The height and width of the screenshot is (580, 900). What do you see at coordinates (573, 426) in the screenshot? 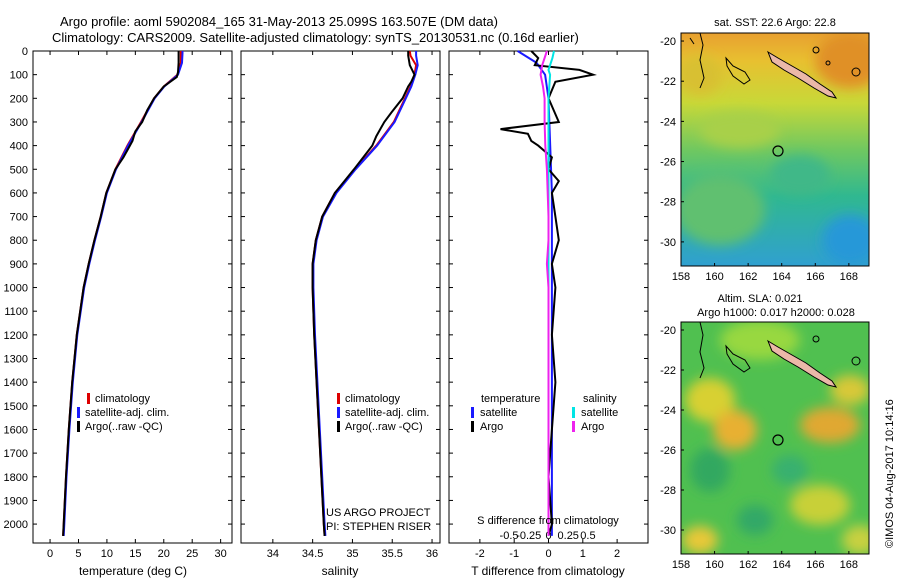
I see `legend-swatch-s-argo` at bounding box center [573, 426].